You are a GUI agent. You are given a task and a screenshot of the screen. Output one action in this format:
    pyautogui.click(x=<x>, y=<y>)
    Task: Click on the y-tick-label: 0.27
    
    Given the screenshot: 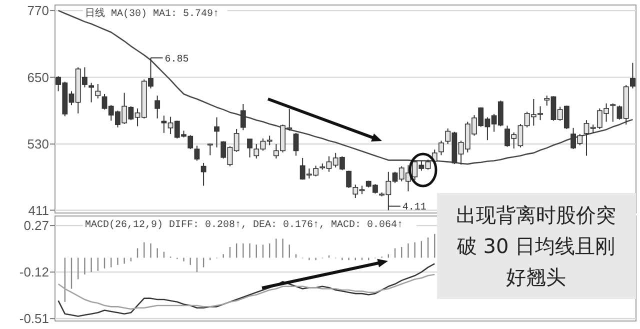 What is the action you would take?
    pyautogui.click(x=36, y=226)
    